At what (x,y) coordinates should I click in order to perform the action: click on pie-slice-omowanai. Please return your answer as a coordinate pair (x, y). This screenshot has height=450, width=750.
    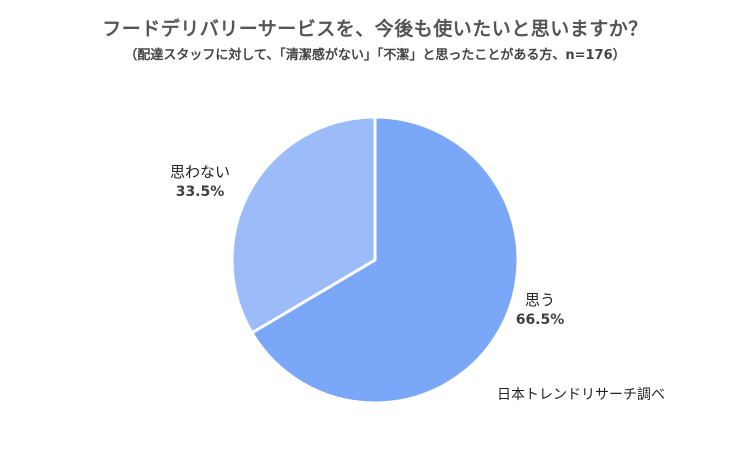
    Looking at the image, I should click on (303, 225).